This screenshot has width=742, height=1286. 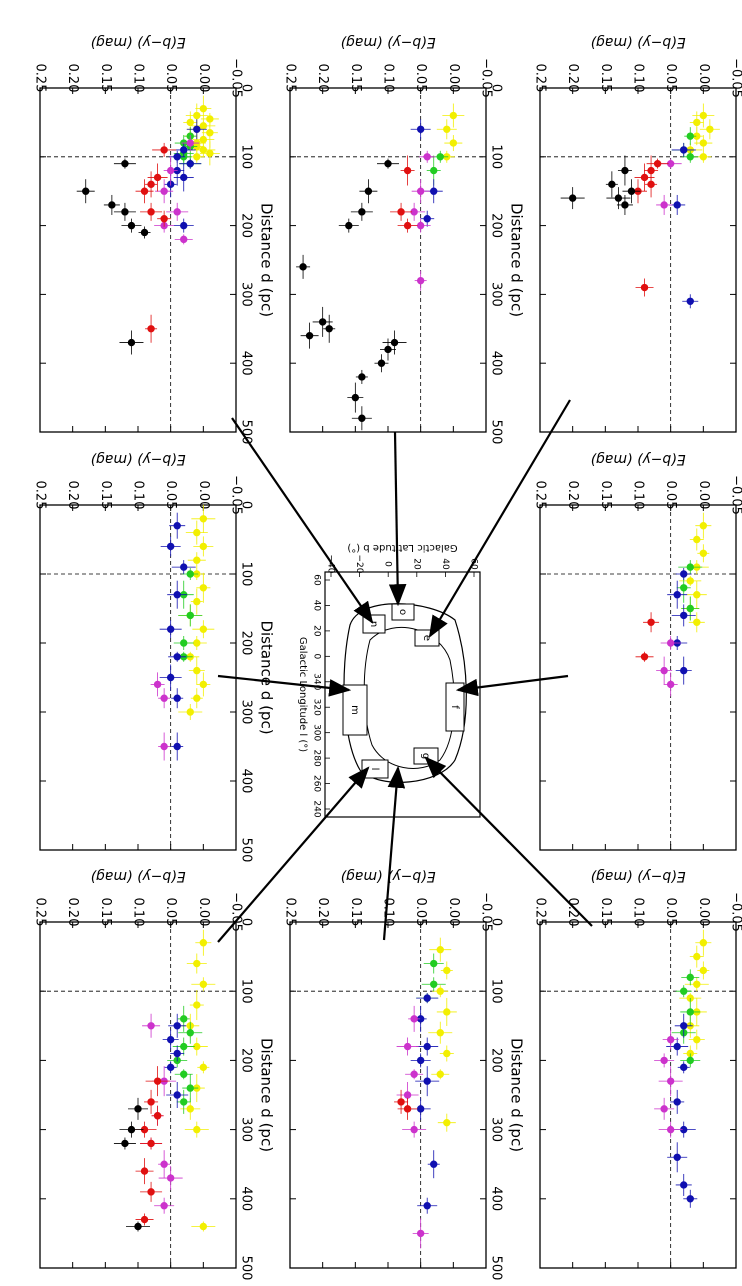 I want to click on lon-tick-label: 20, so click(x=317, y=631).